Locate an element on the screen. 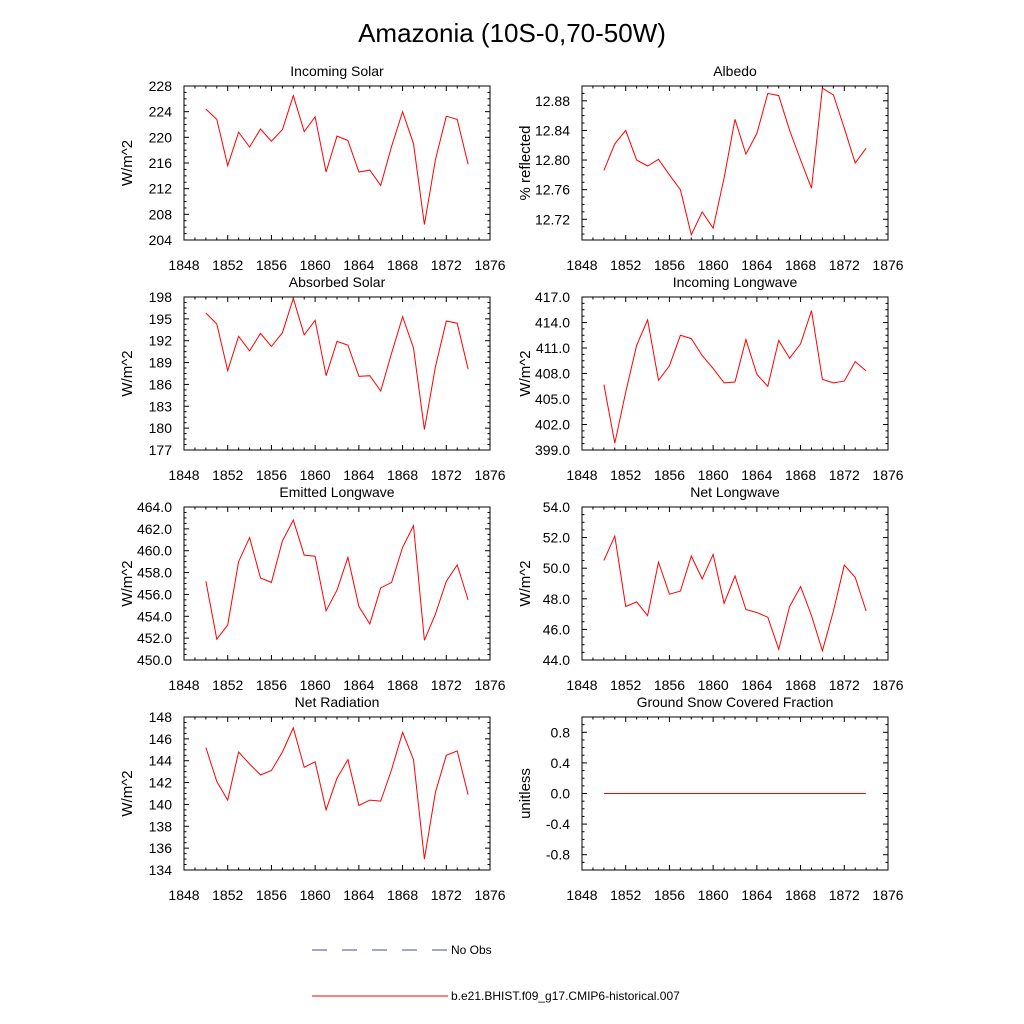 The image size is (1024, 1024). y-tick-label: 12.88 is located at coordinates (552, 101).